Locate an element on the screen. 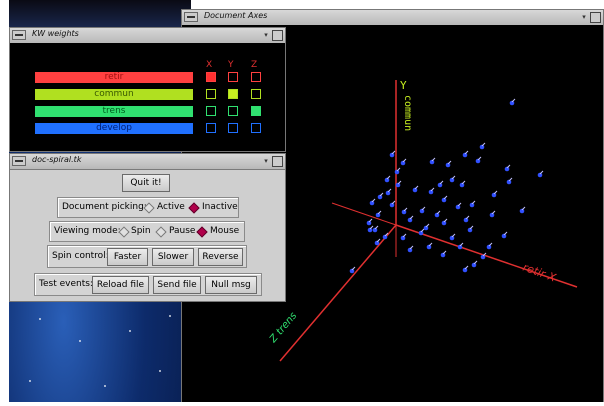  picking-inactive-radio is located at coordinates (194, 208).